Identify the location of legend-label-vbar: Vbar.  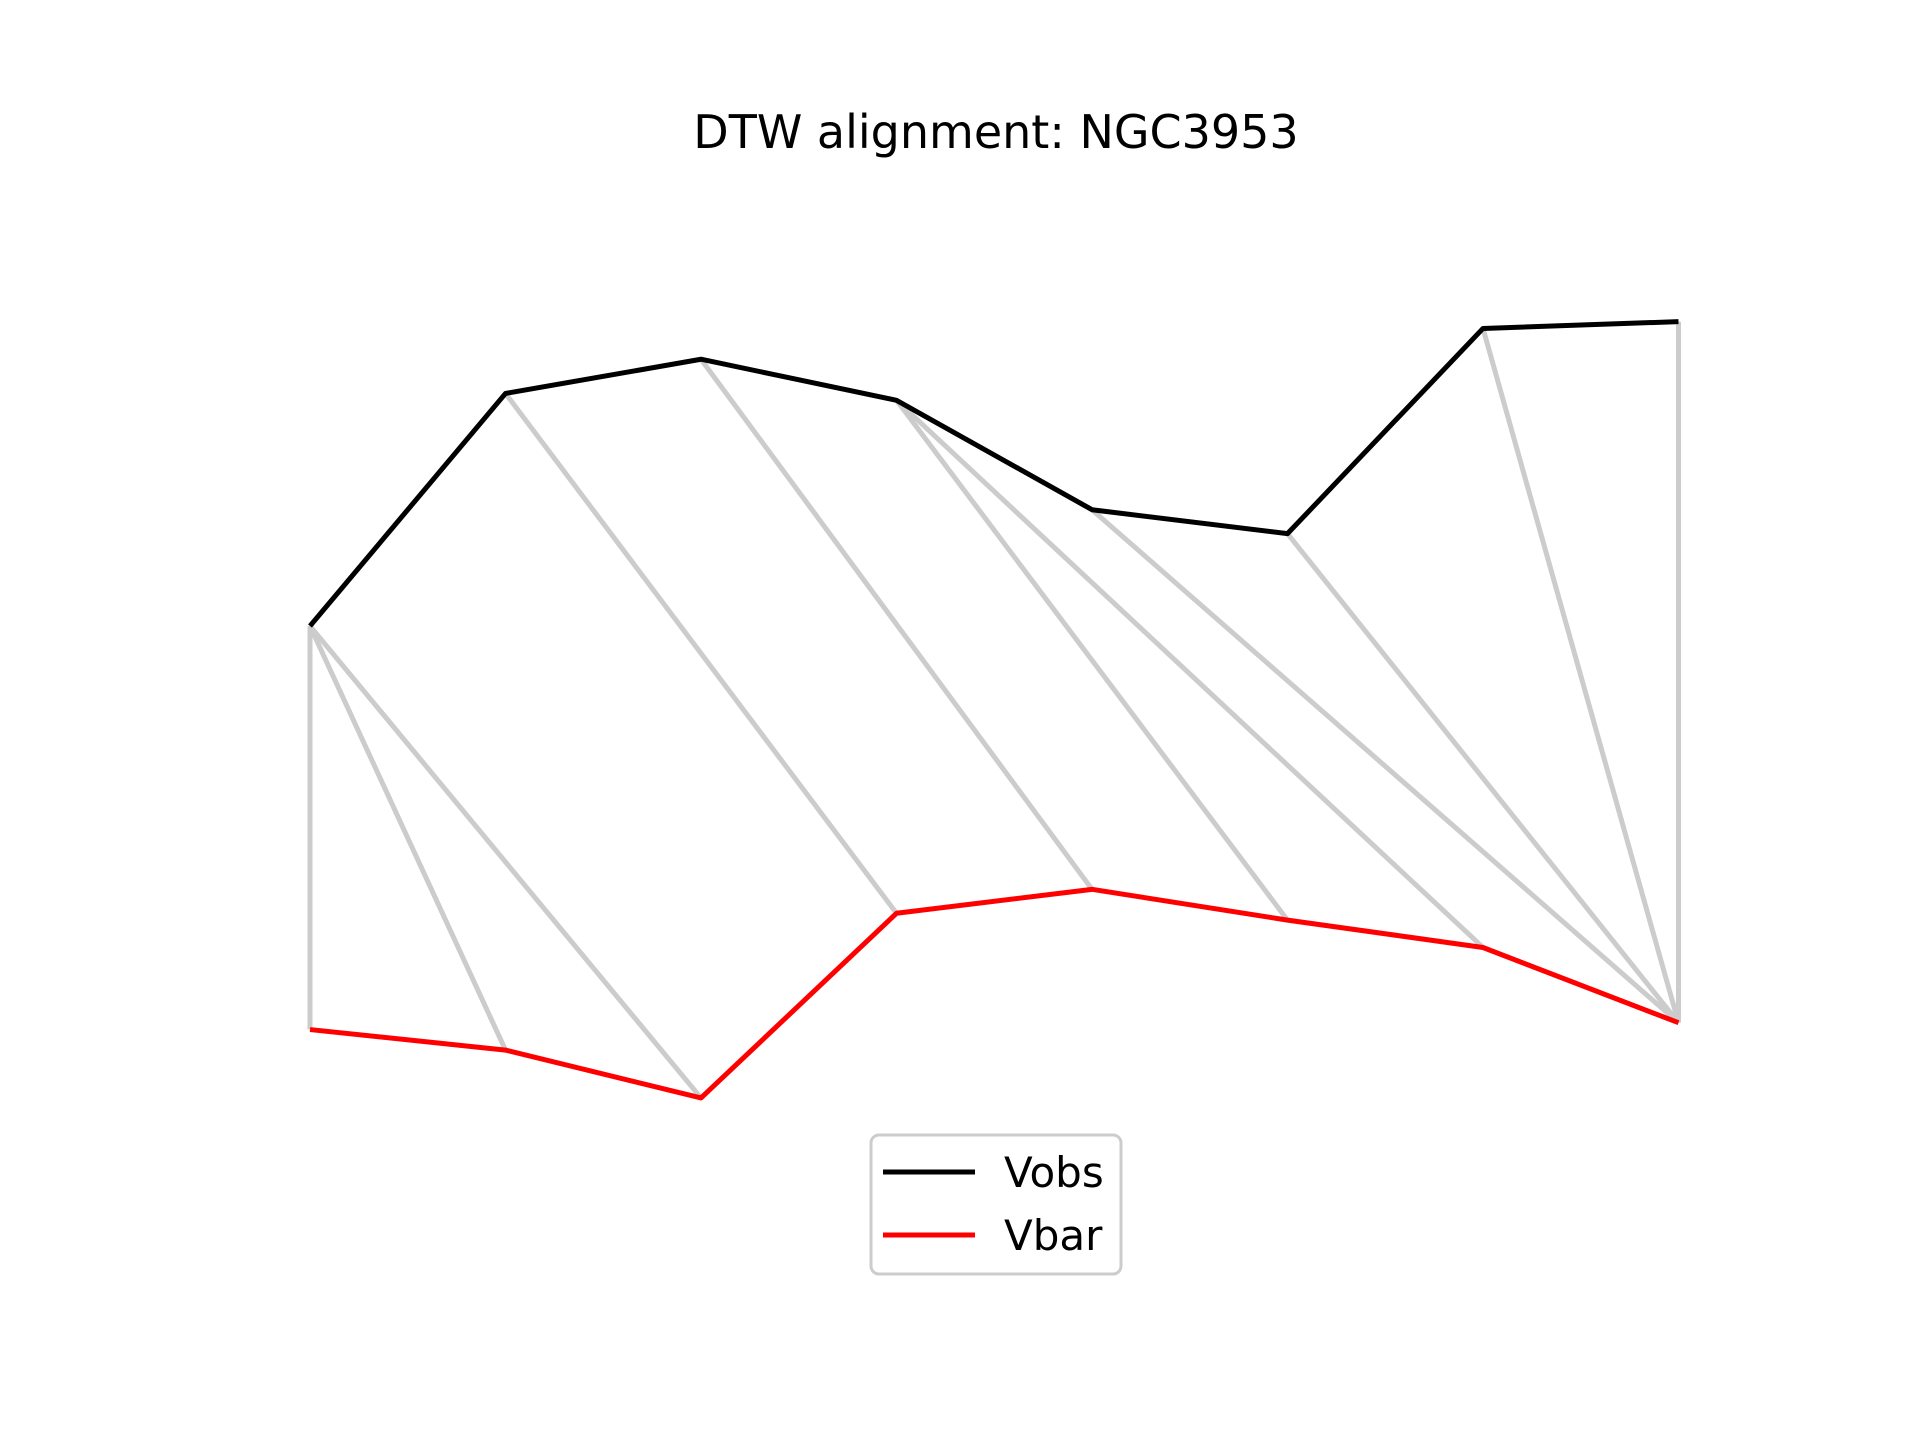
(1053, 1235).